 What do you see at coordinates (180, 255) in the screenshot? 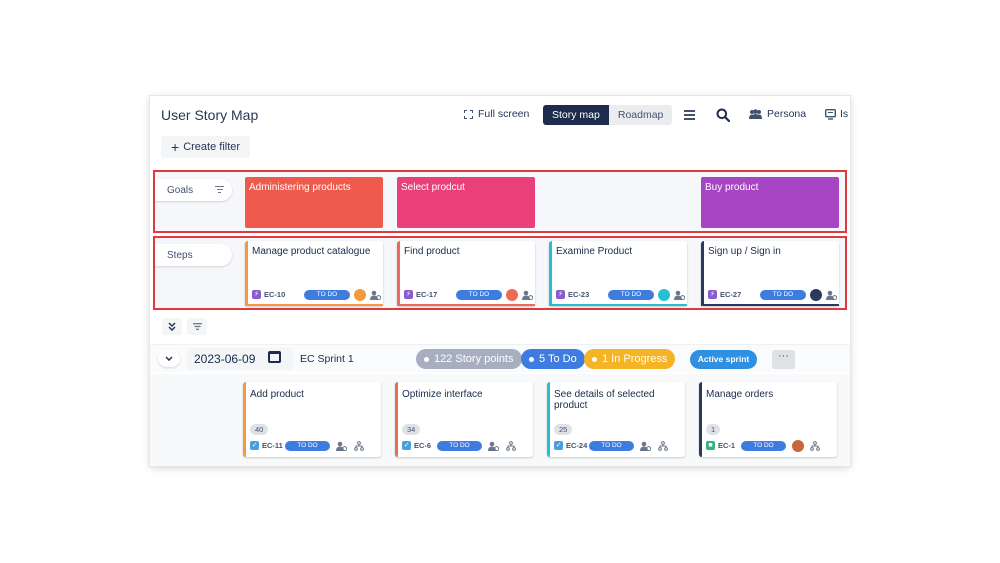
I see `steps-label: Steps` at bounding box center [180, 255].